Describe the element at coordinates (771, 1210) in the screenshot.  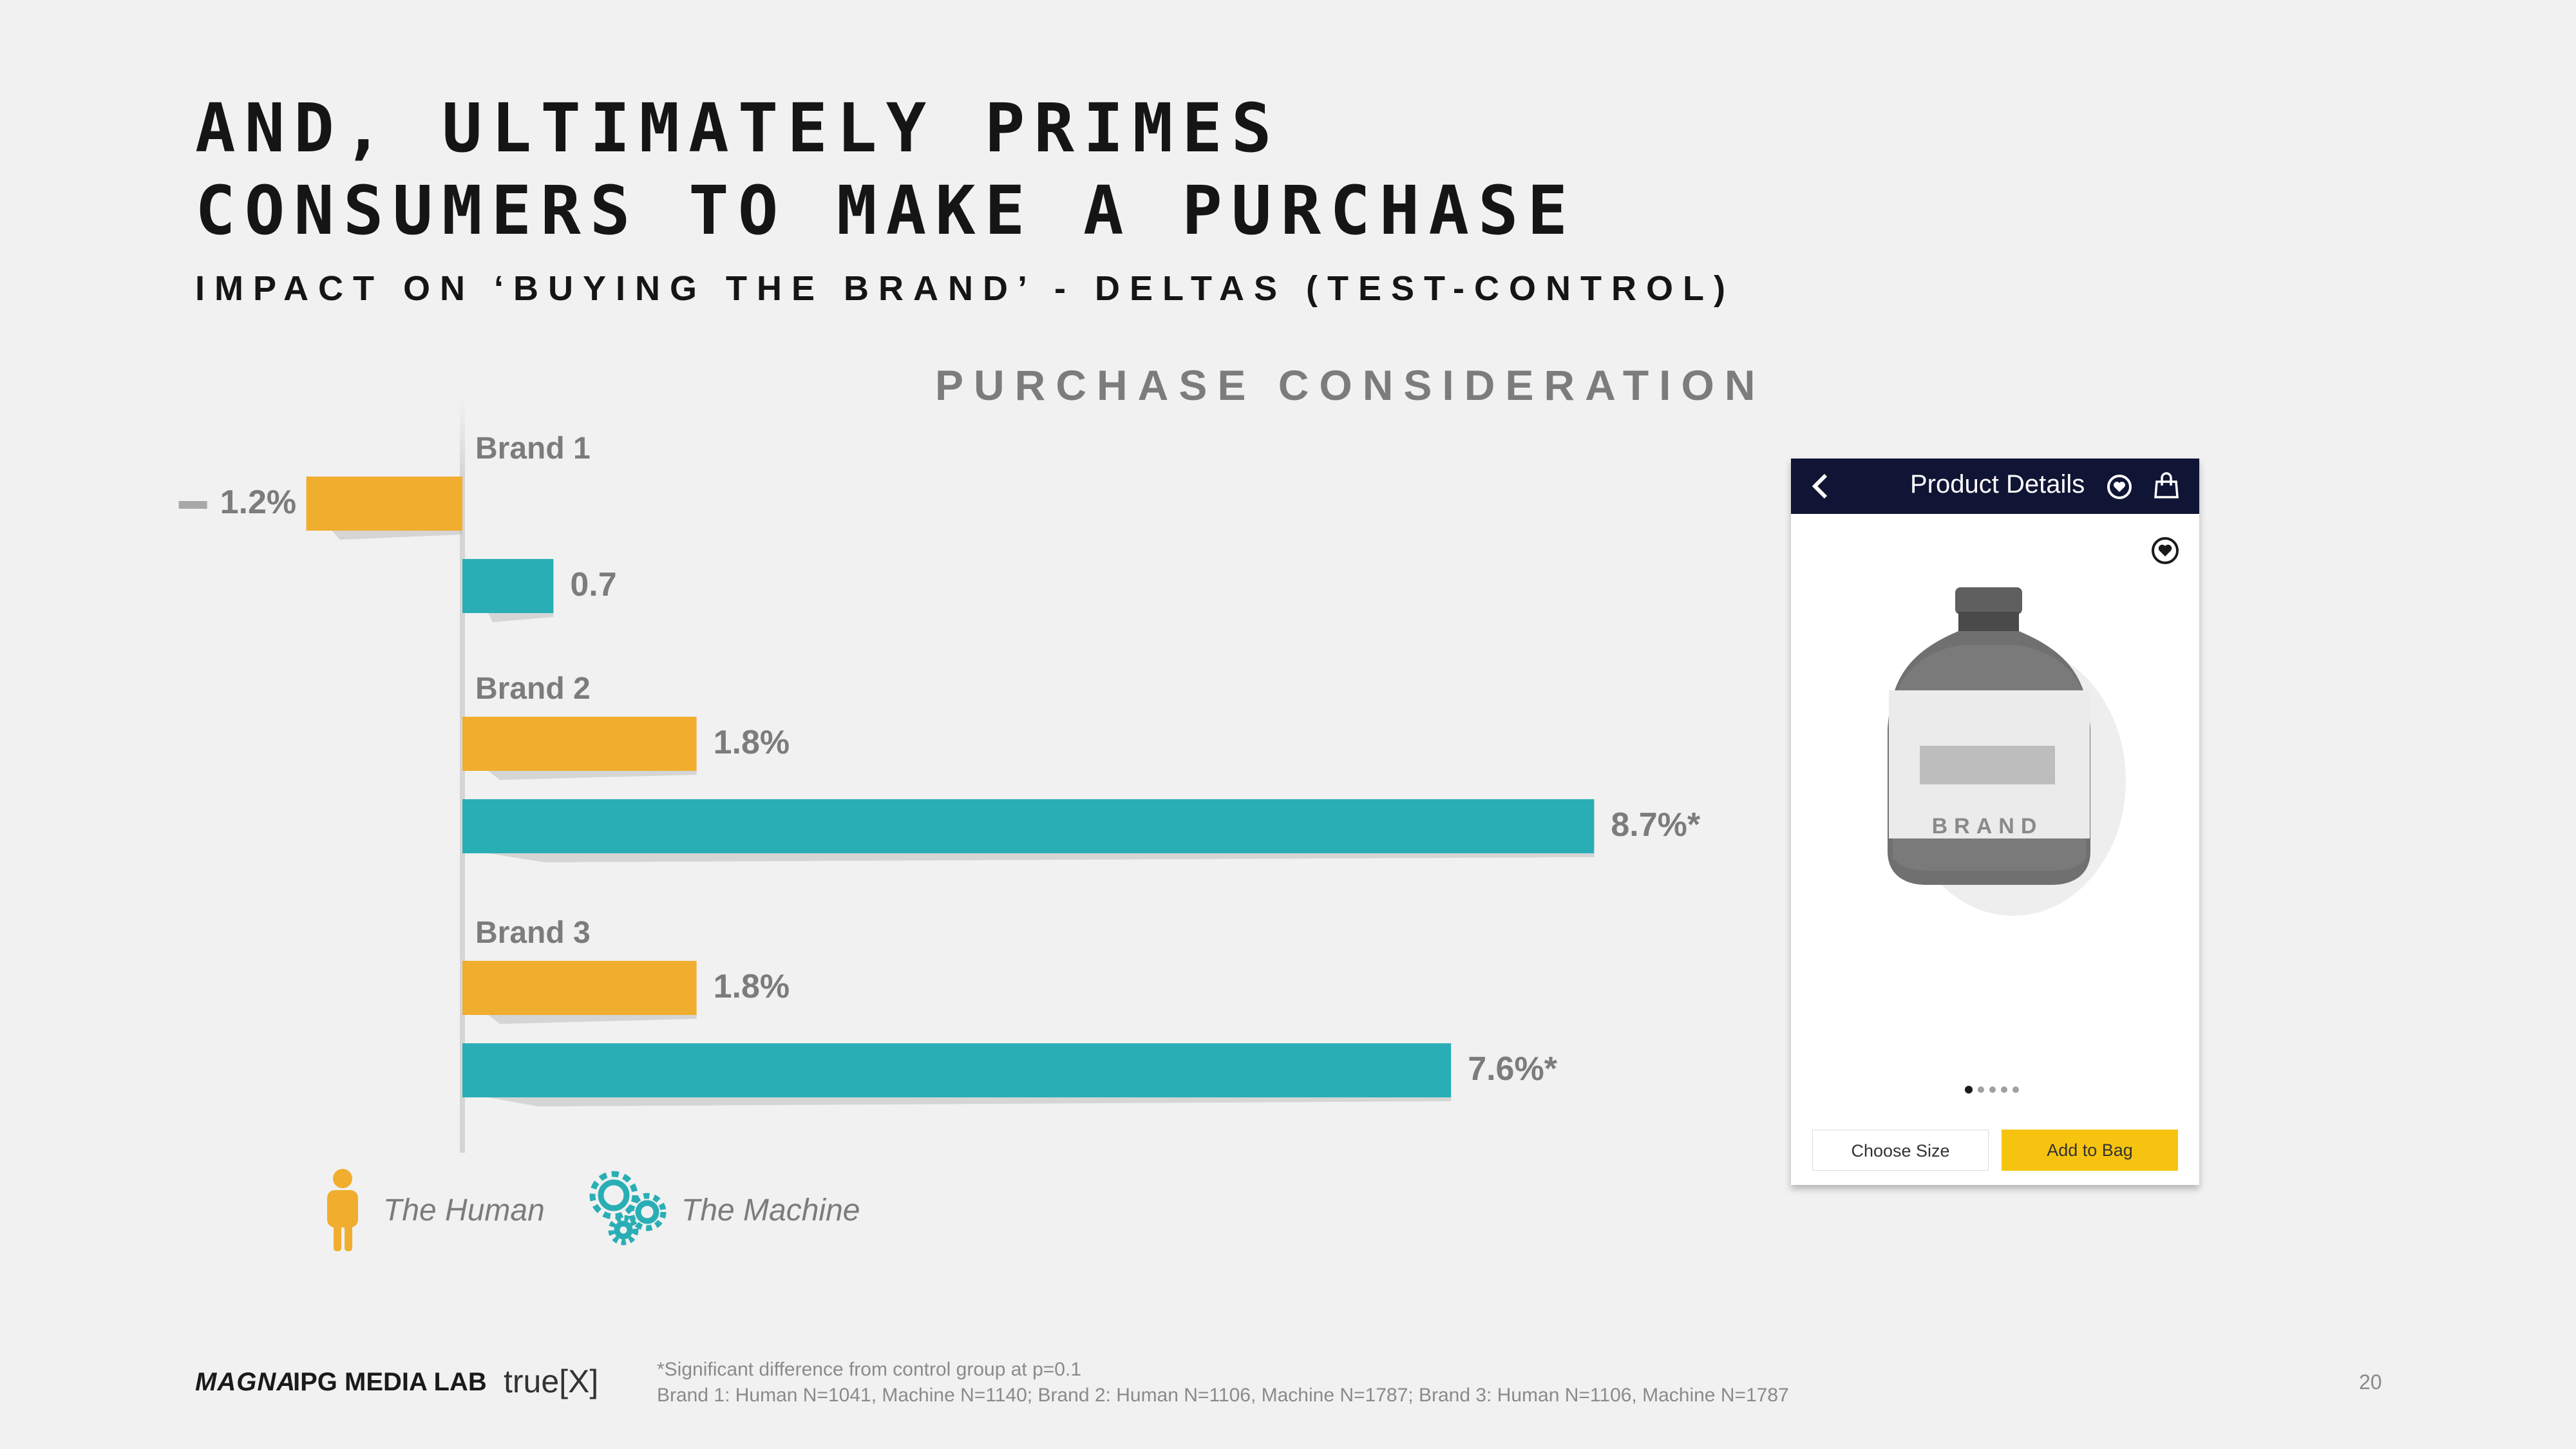
I see `legend-label-machine: The Machine` at that location.